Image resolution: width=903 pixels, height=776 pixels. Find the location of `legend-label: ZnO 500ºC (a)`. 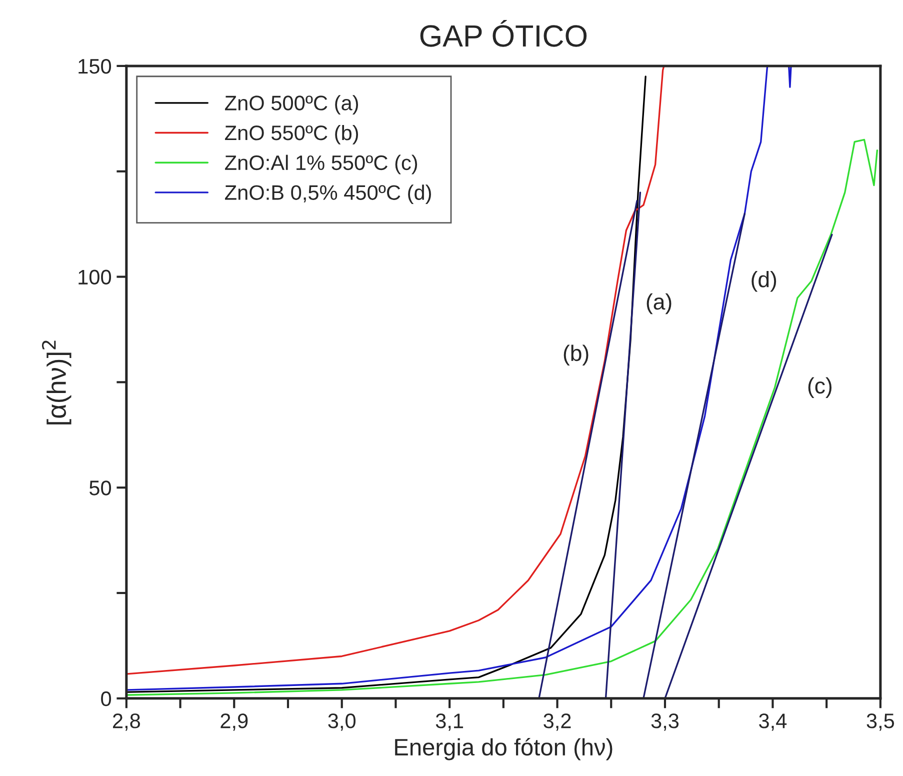

legend-label: ZnO 500ºC (a) is located at coordinates (291, 105).